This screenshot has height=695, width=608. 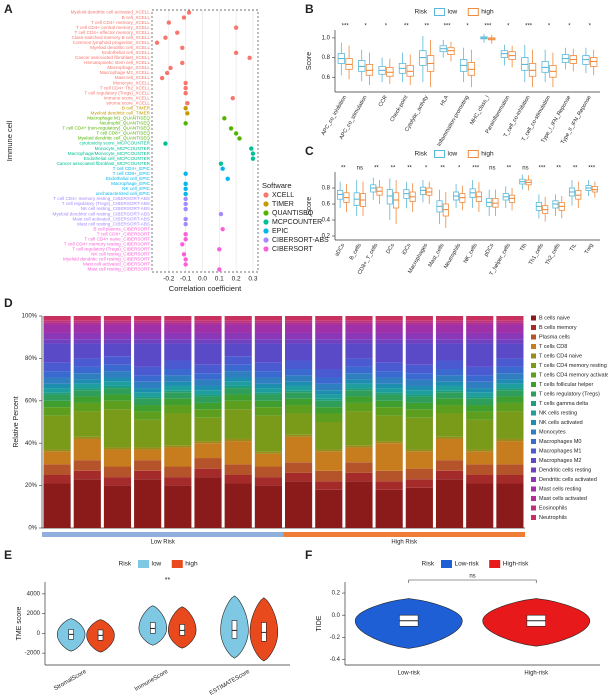 I want to click on x-tick-label: TIL, so click(x=573, y=248).